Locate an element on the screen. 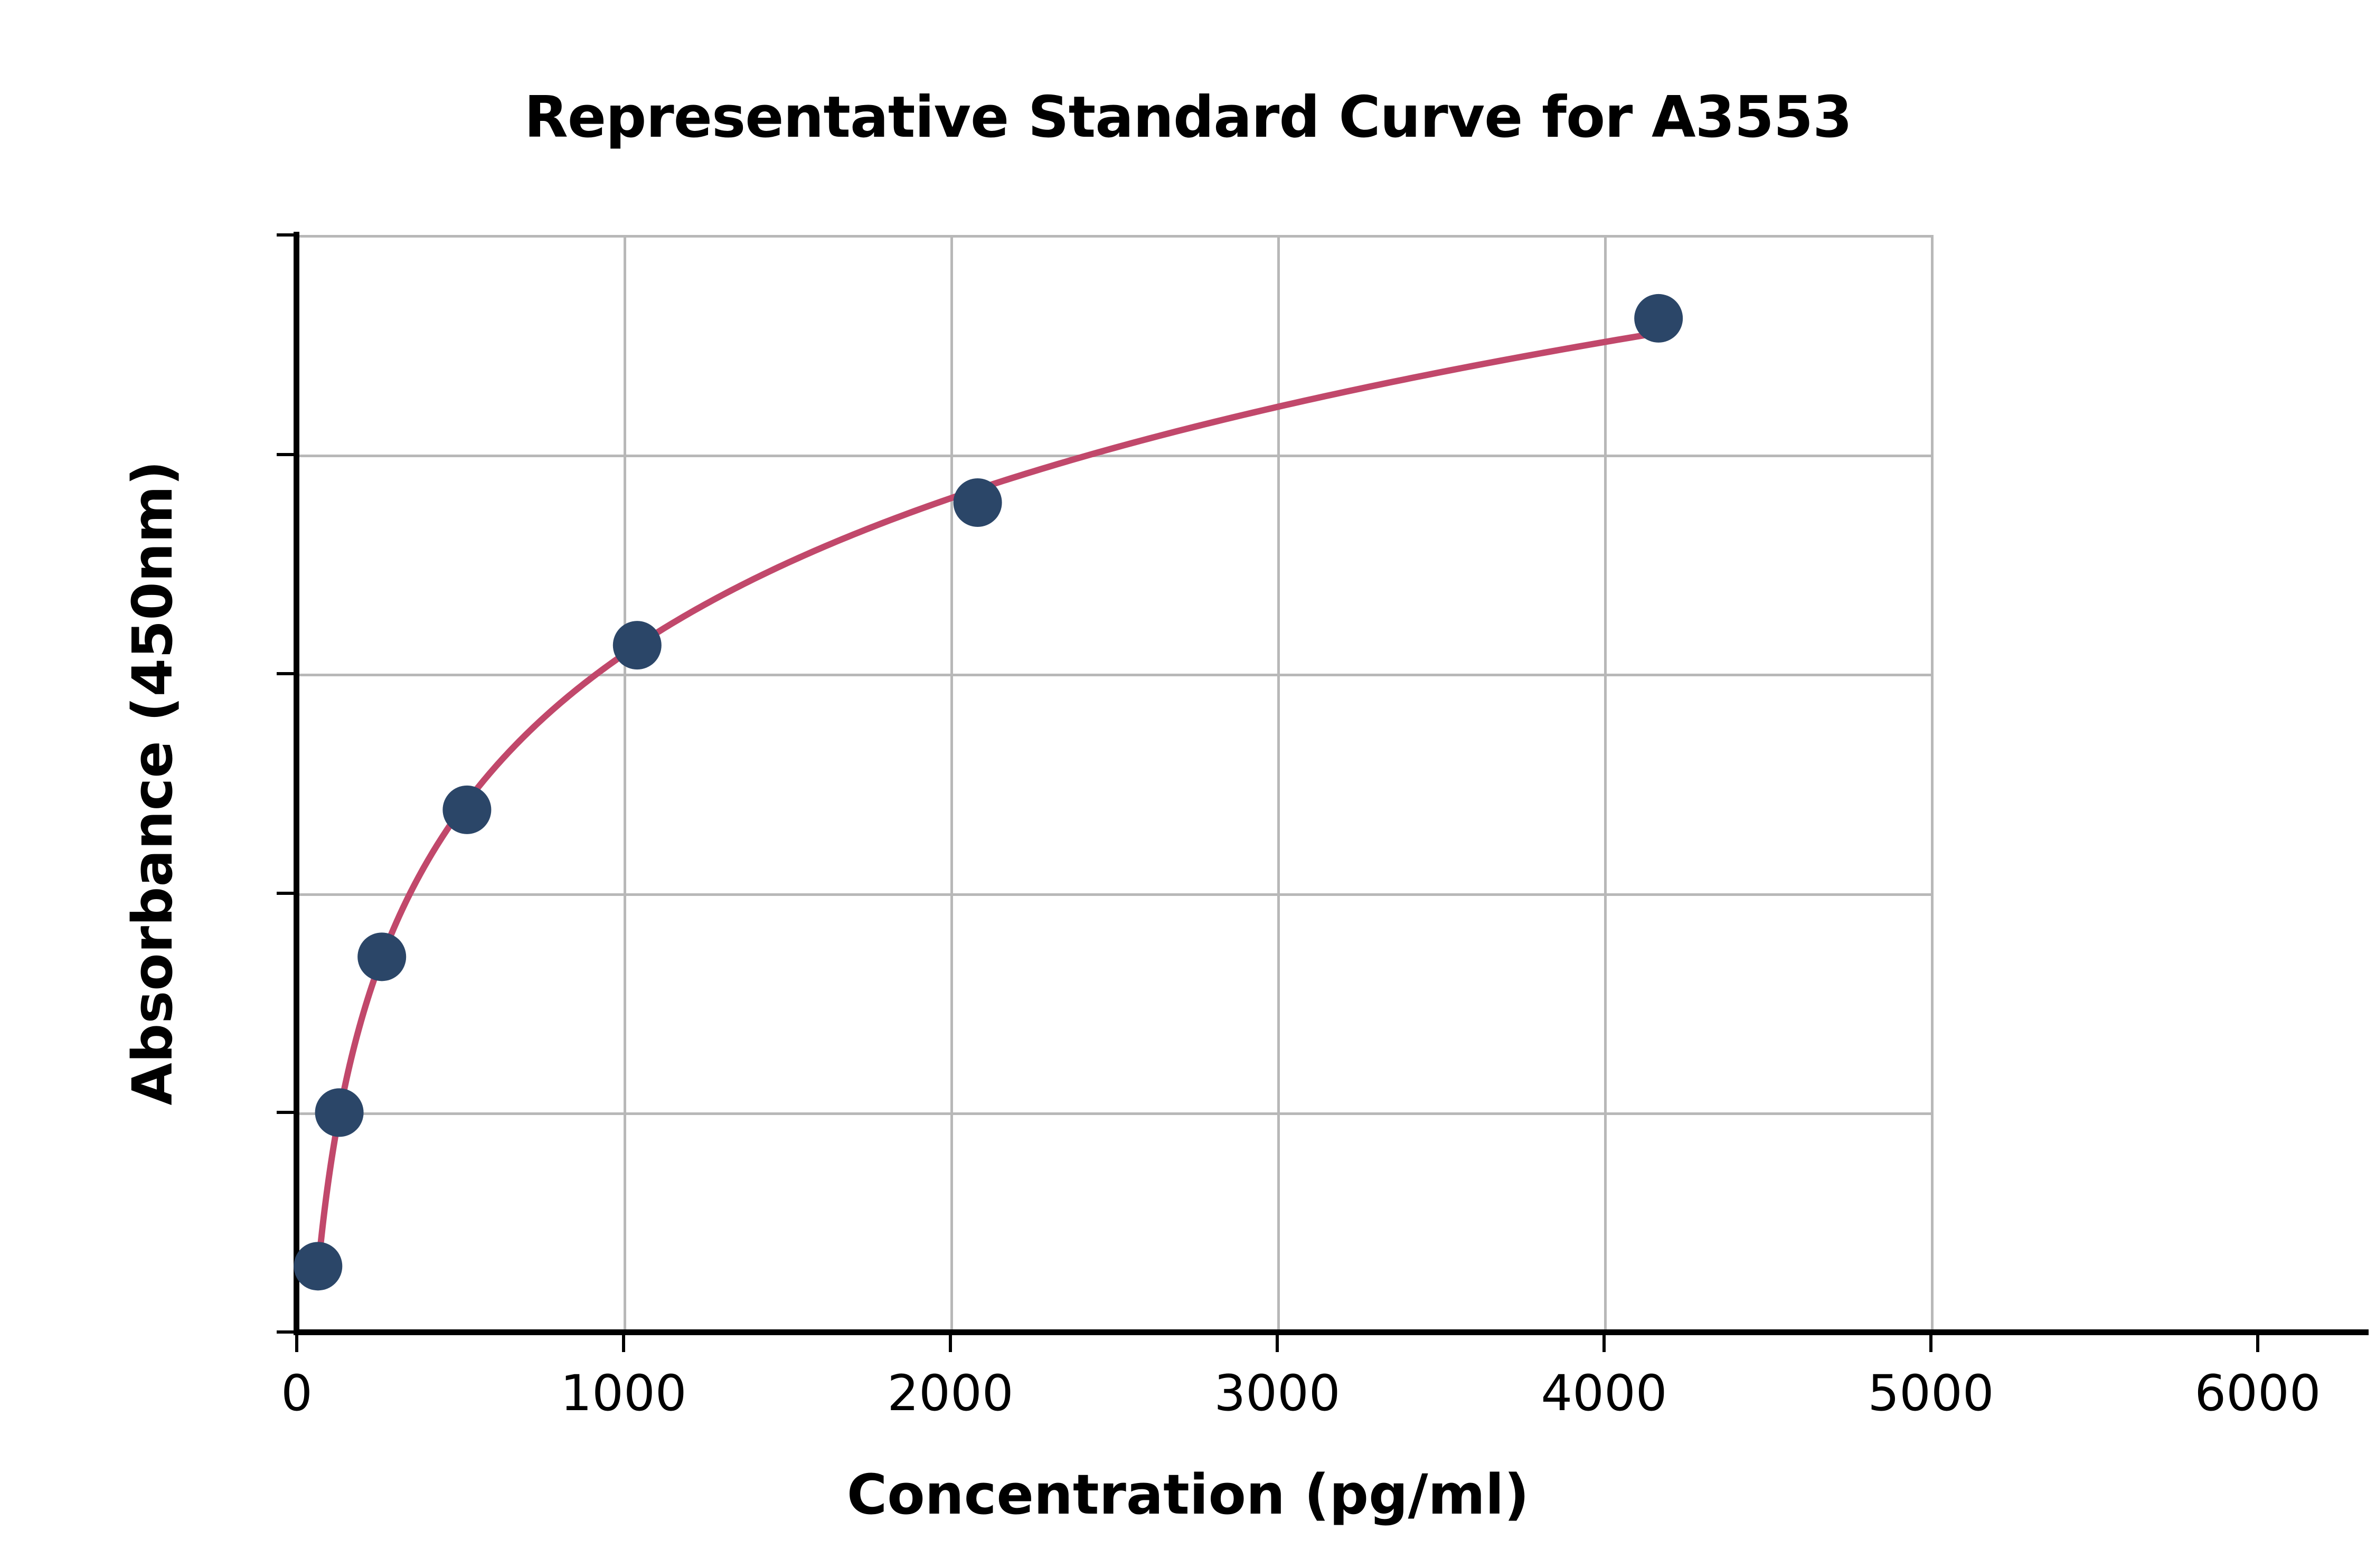 The width and height of the screenshot is (2376, 1568). x-ticklabel-0: 0 is located at coordinates (297, 1393).